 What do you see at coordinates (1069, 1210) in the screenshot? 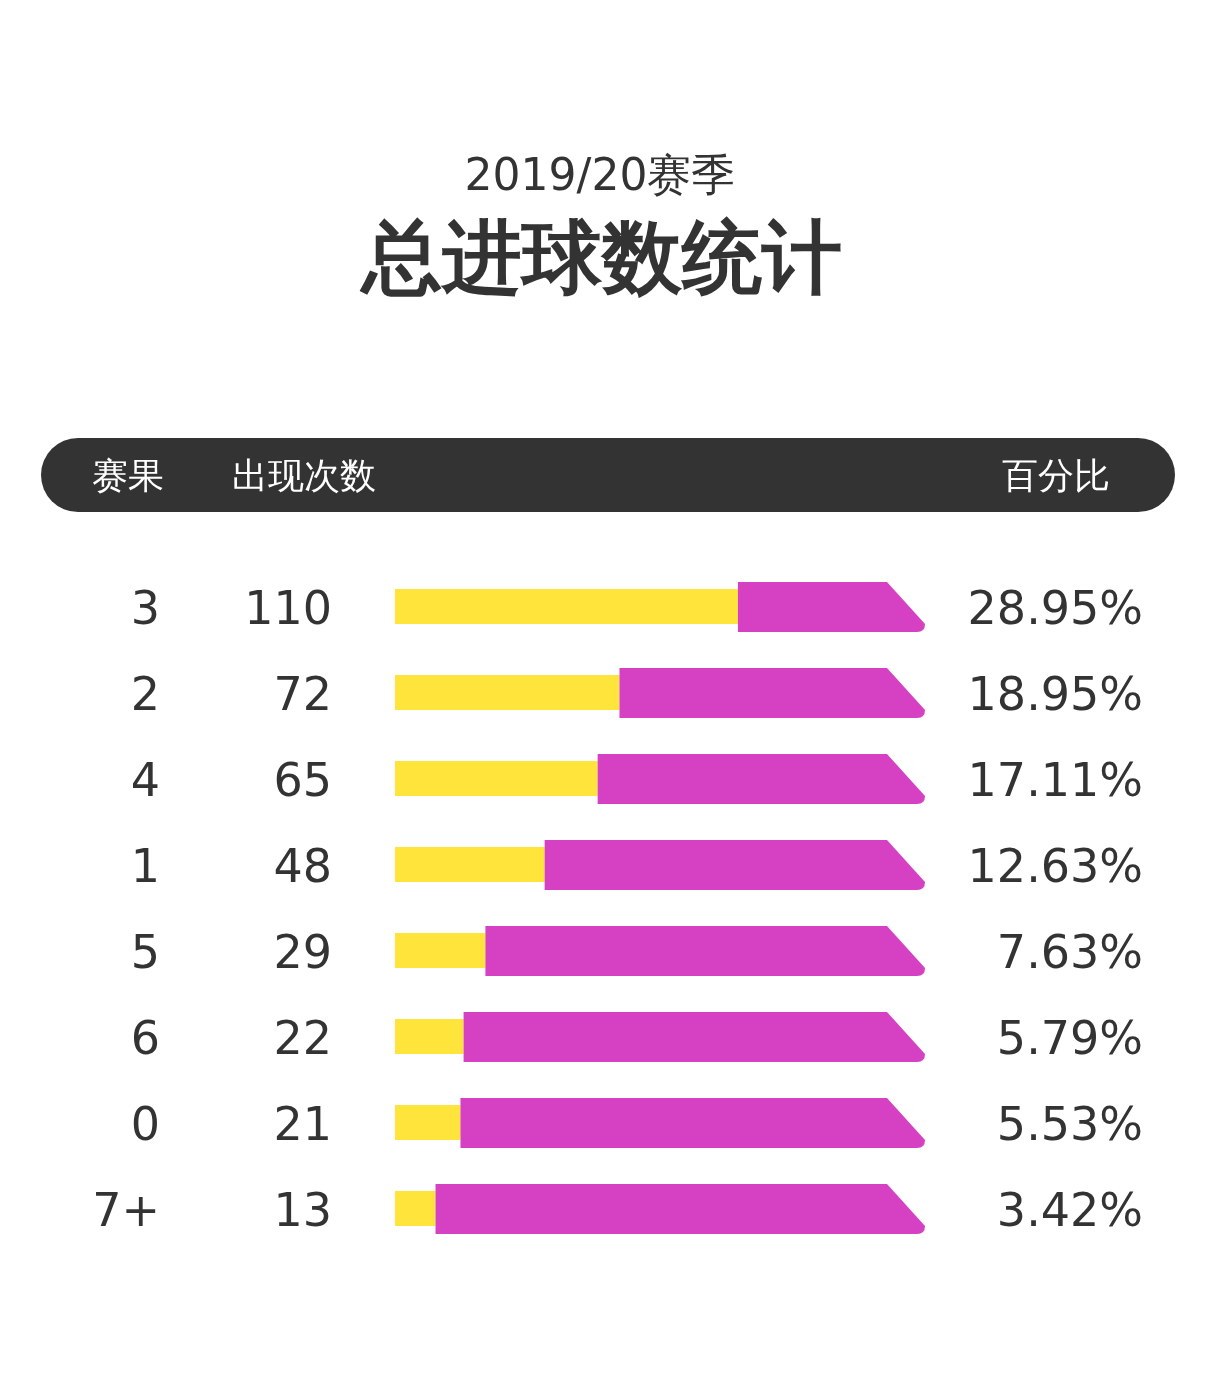
I see `text: 3.42%` at bounding box center [1069, 1210].